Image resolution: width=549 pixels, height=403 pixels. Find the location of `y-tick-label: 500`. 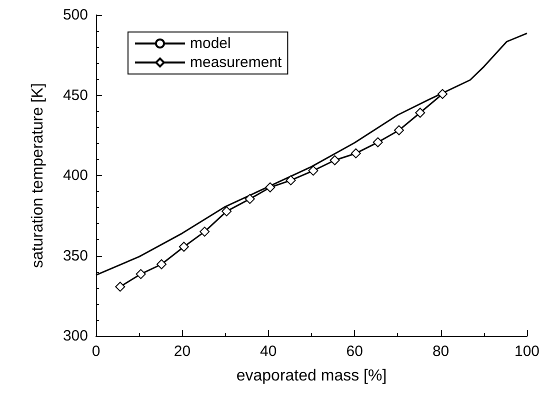

y-tick-label: 500 is located at coordinates (75, 15).